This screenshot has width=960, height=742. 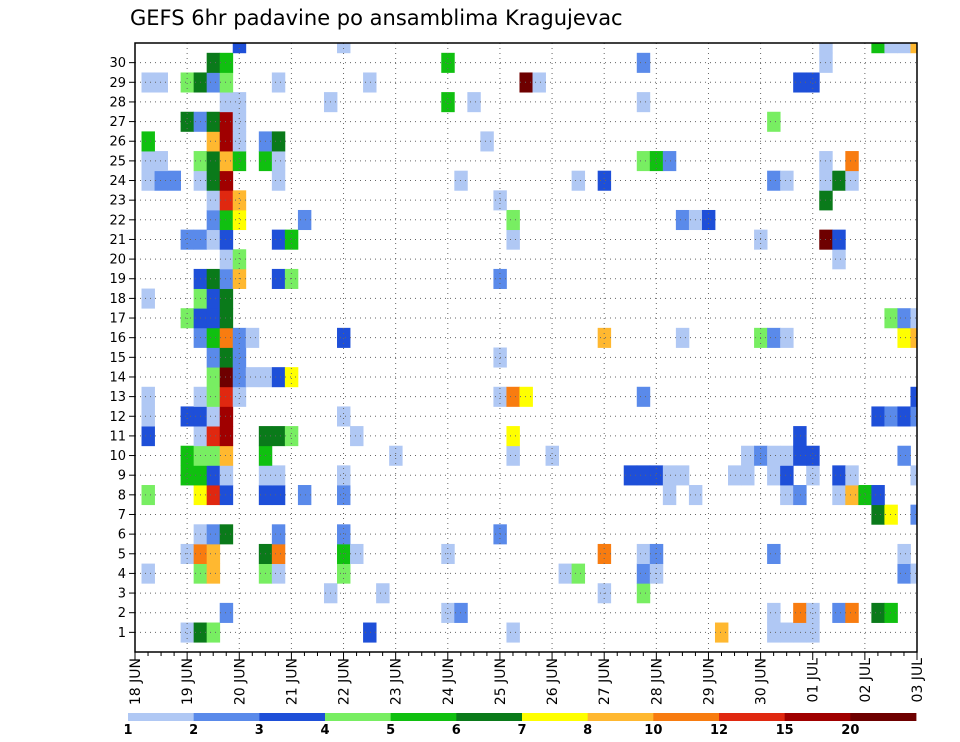 I want to click on y-tick-label: 28, so click(x=117, y=102).